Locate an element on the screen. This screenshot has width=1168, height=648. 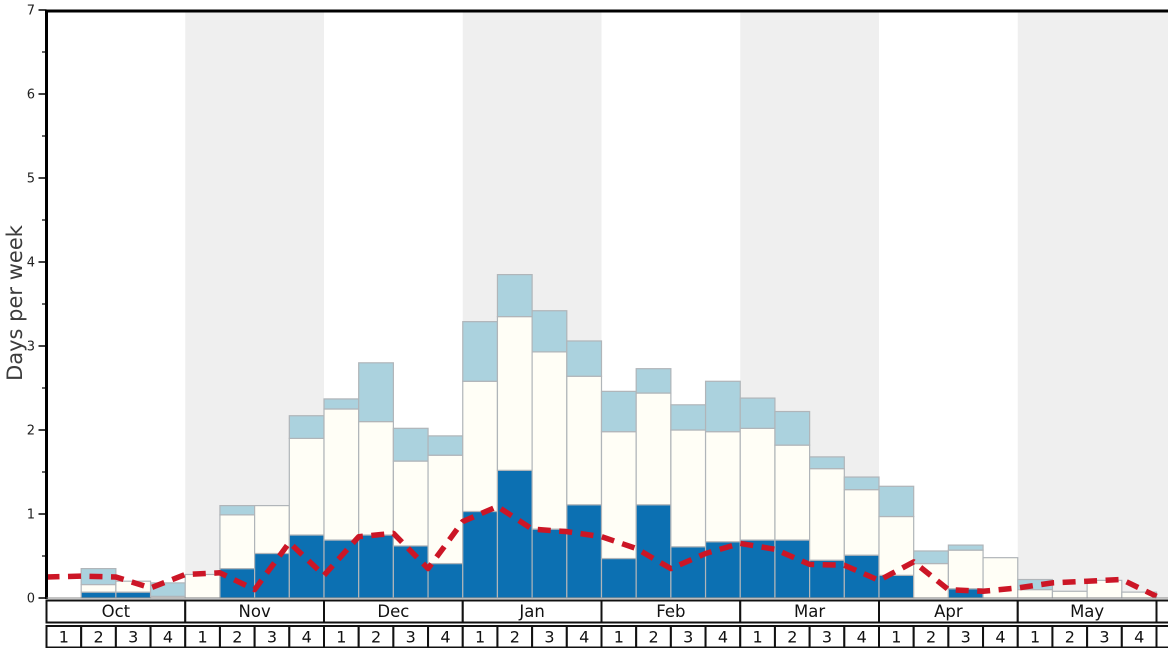
month-label: Nov is located at coordinates (255, 611).